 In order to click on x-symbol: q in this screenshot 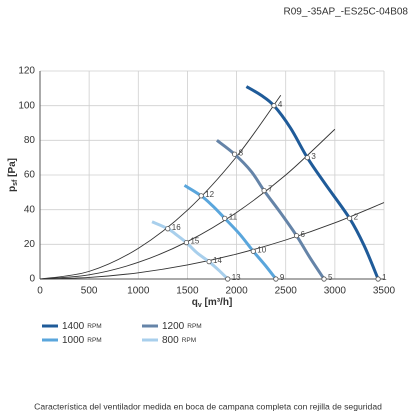, I will do `click(195, 302)`.